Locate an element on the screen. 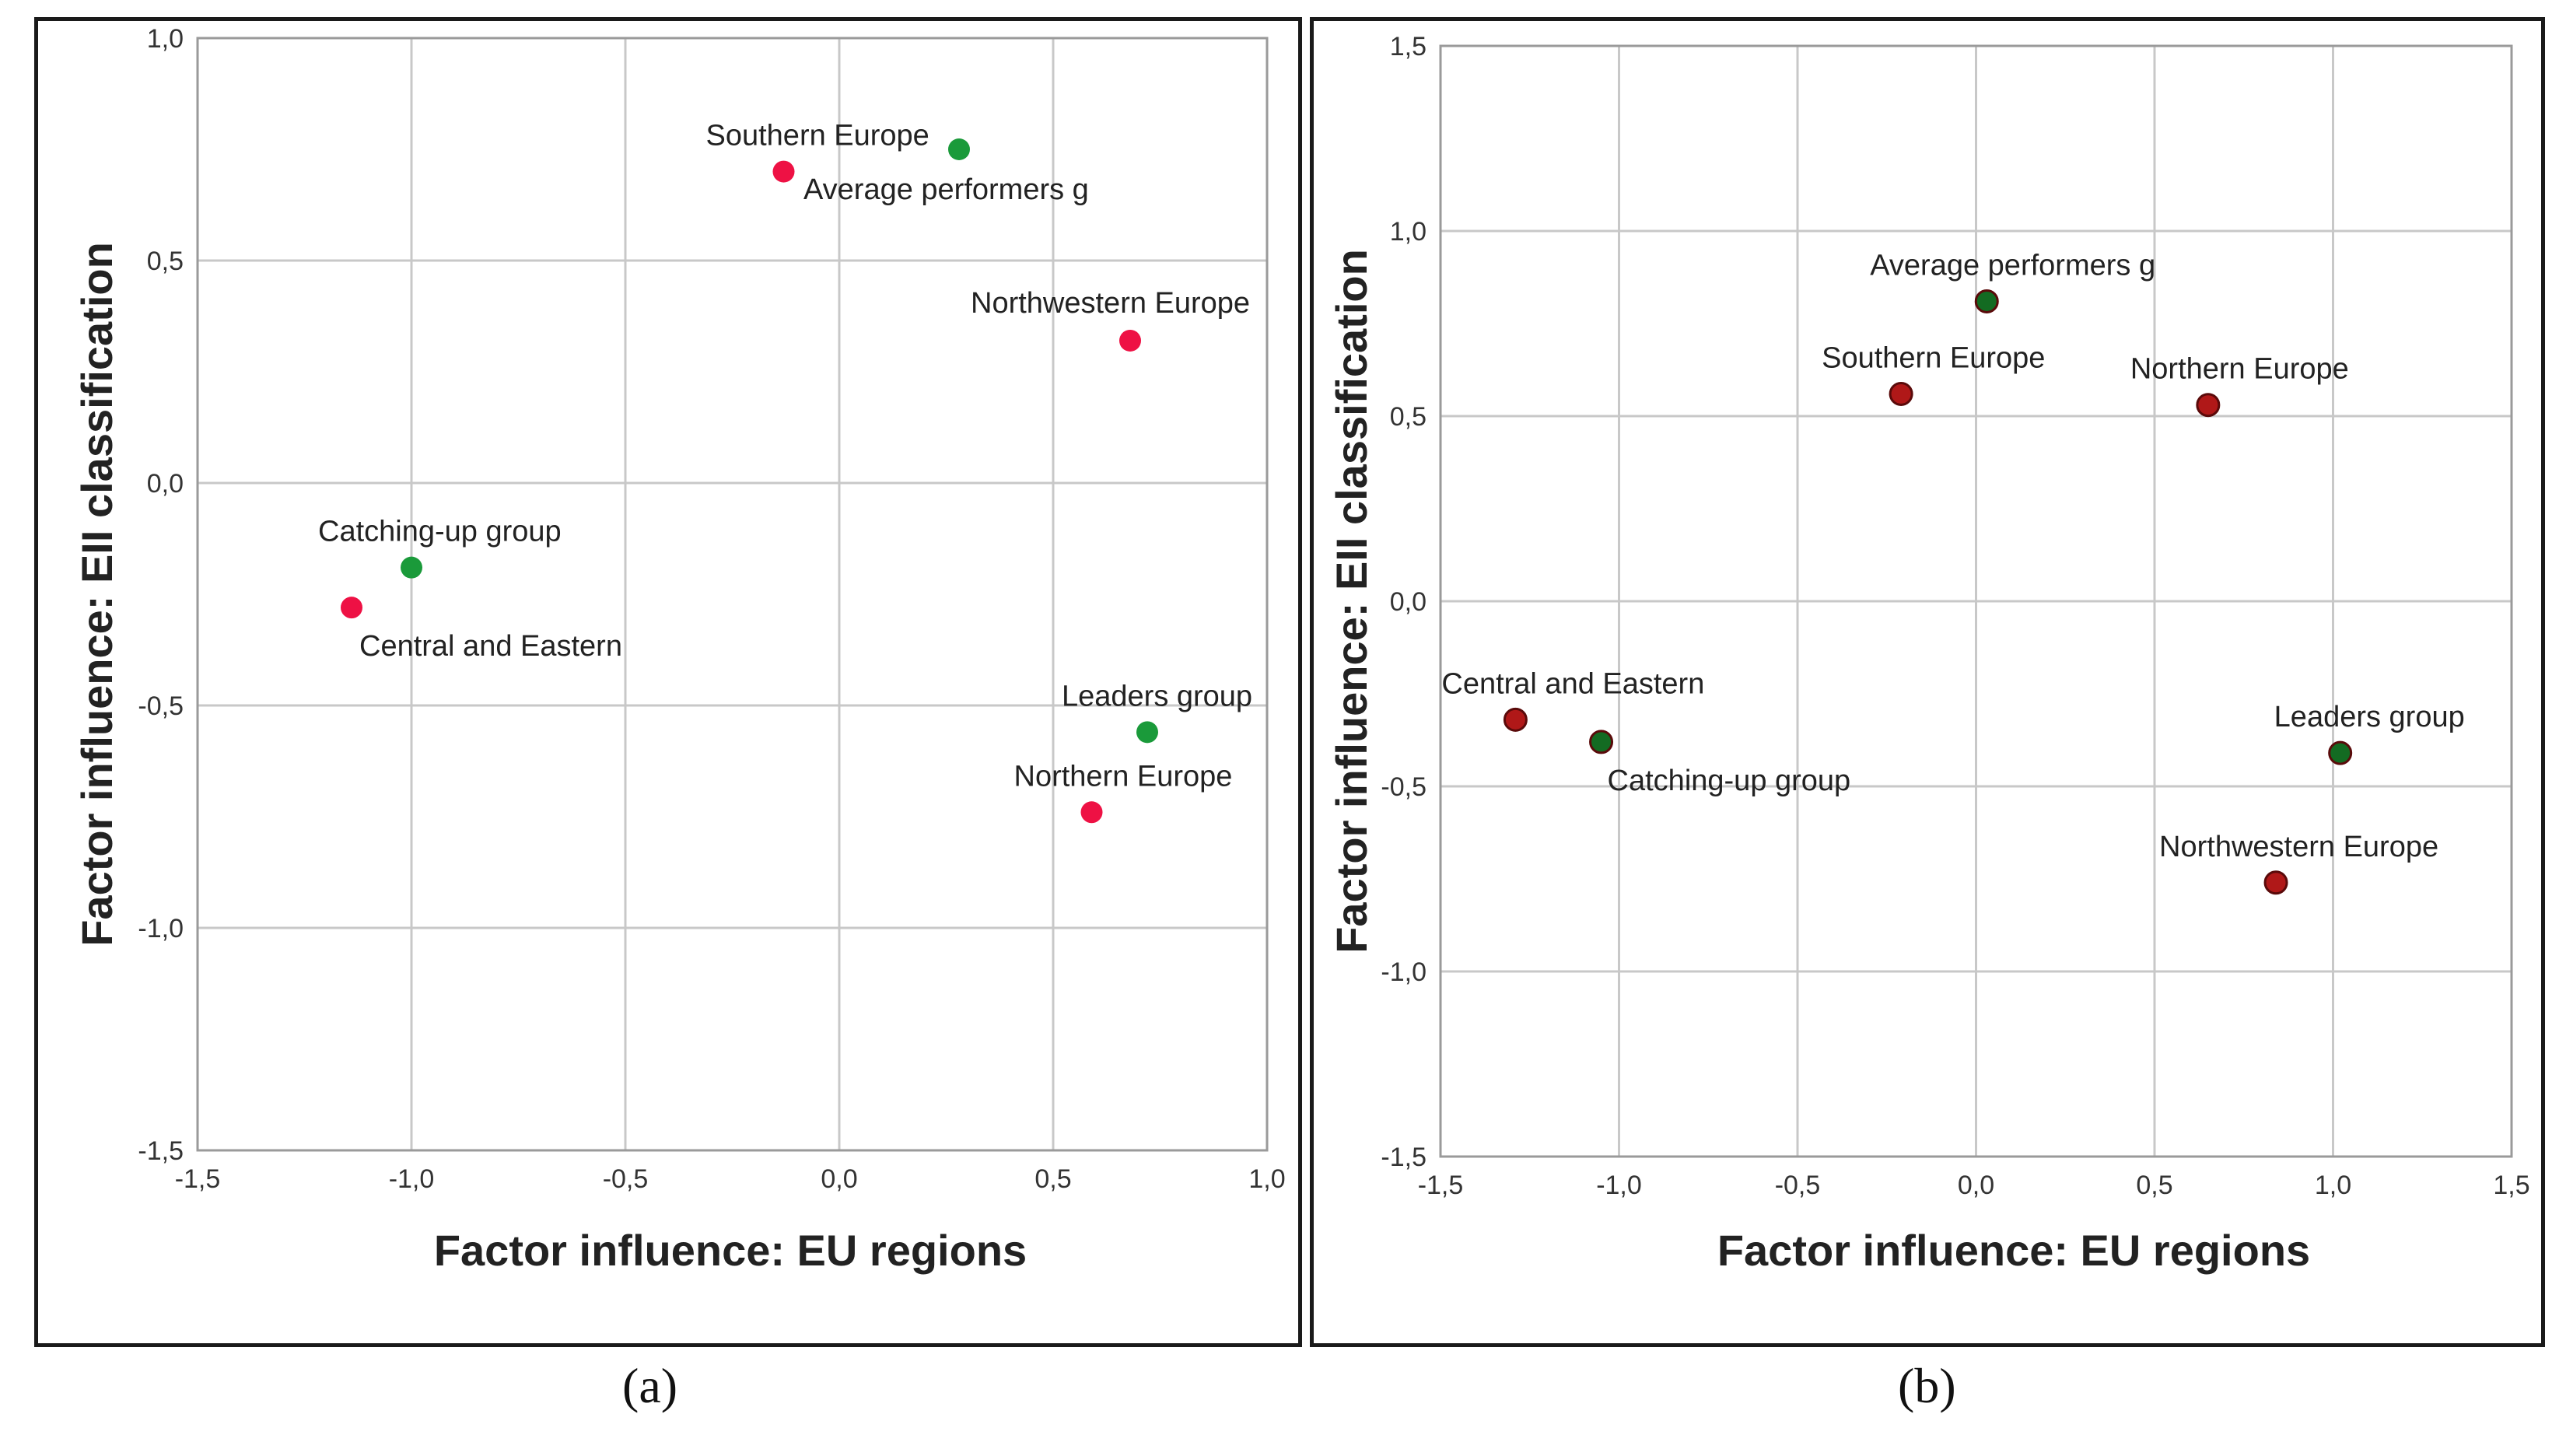 This screenshot has width=2573, height=1456. caption-b: (b) is located at coordinates (1927, 1385).